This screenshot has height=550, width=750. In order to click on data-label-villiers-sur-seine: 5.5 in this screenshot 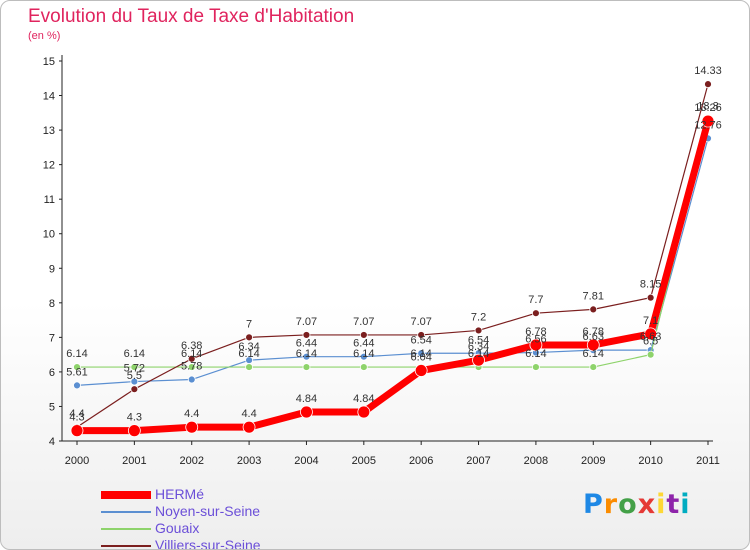, I will do `click(134, 376)`.